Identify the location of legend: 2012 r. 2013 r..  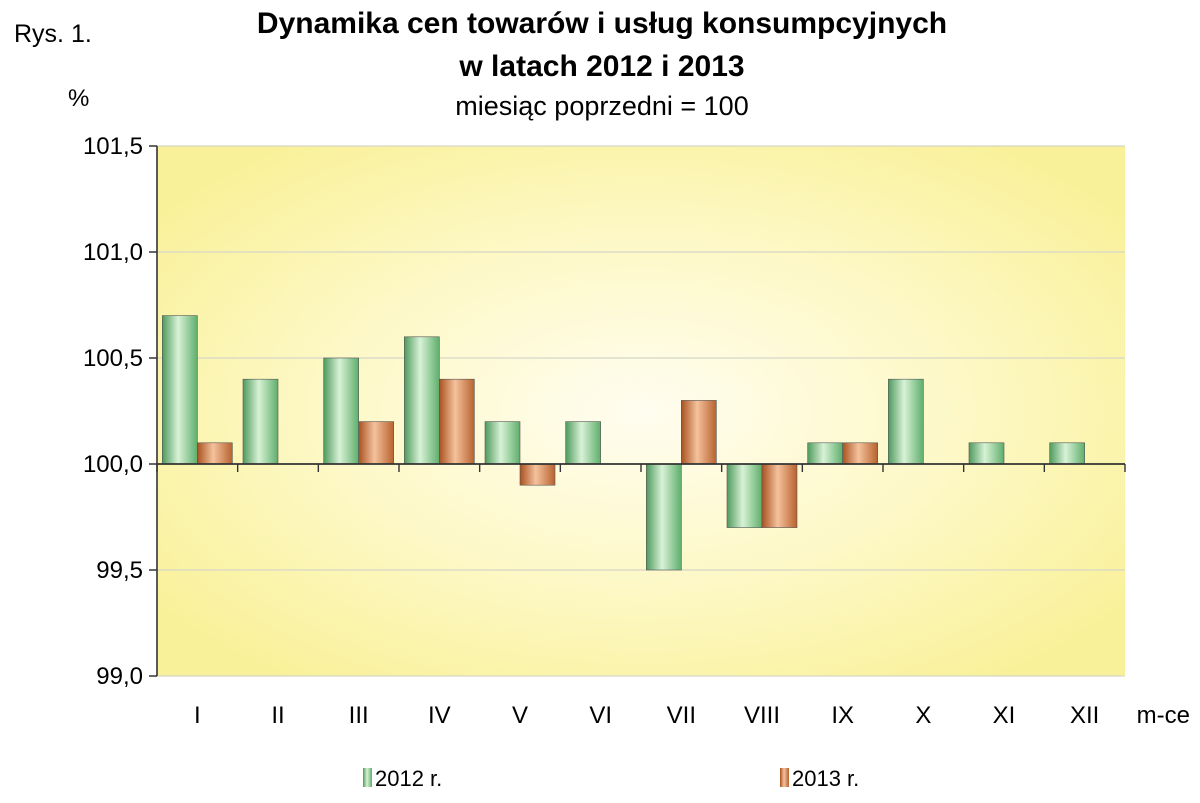
(611, 778).